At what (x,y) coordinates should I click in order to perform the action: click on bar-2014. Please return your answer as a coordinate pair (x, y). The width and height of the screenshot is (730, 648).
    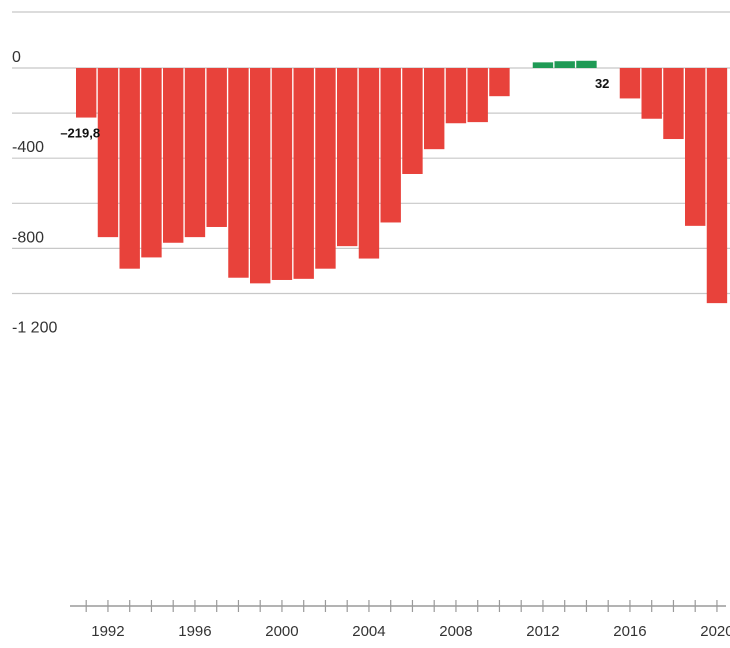
    Looking at the image, I should click on (586, 64).